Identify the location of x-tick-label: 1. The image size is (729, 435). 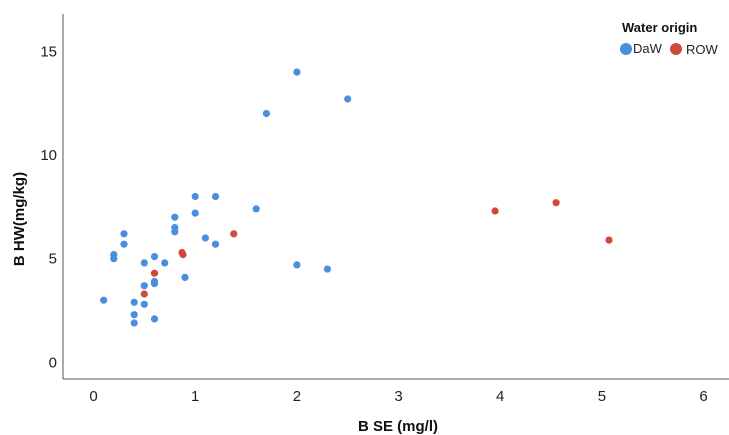
(195, 396).